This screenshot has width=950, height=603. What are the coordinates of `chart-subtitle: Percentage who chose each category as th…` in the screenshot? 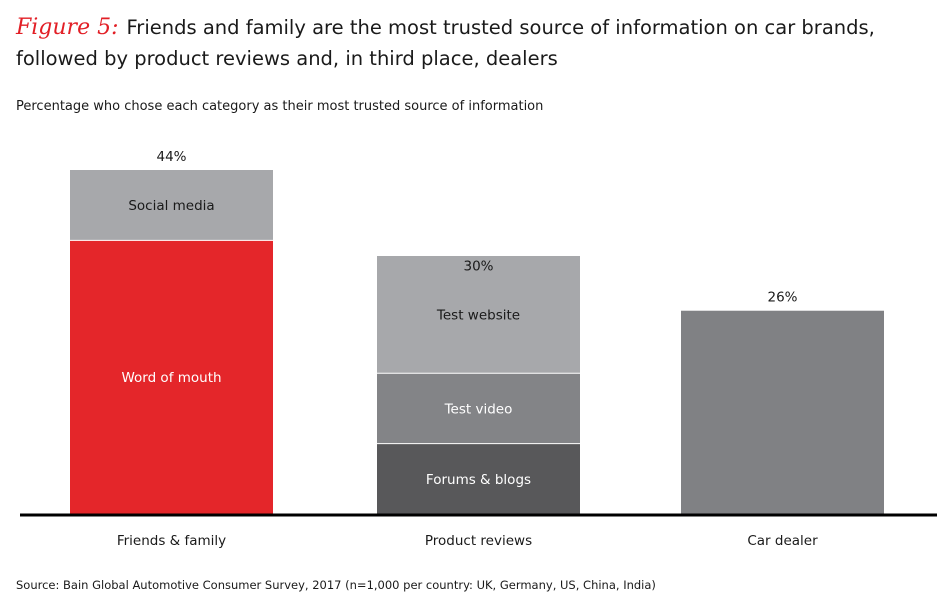 It's located at (280, 106).